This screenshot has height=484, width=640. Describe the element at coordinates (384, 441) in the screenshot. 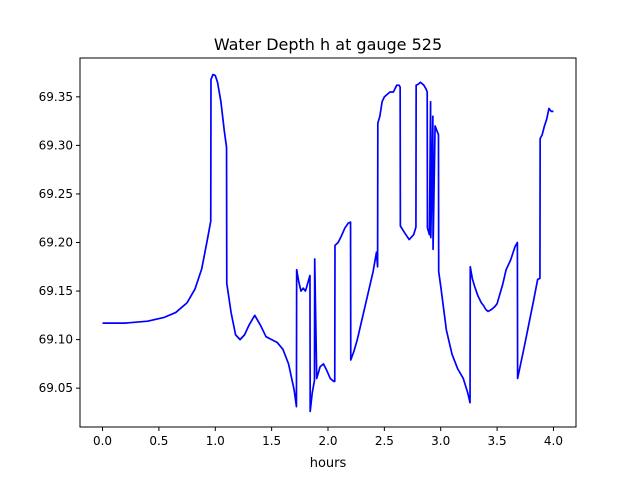

I see `x-tick-label: 2.5` at that location.